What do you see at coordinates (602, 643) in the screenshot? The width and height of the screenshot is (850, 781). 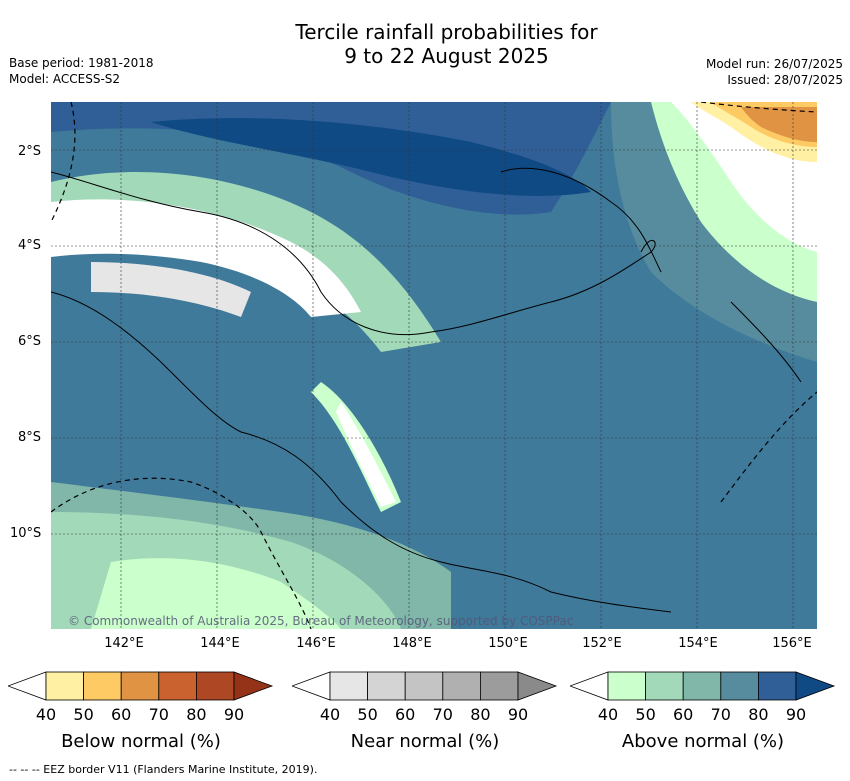 I see `lon-label-152e: 152°E` at bounding box center [602, 643].